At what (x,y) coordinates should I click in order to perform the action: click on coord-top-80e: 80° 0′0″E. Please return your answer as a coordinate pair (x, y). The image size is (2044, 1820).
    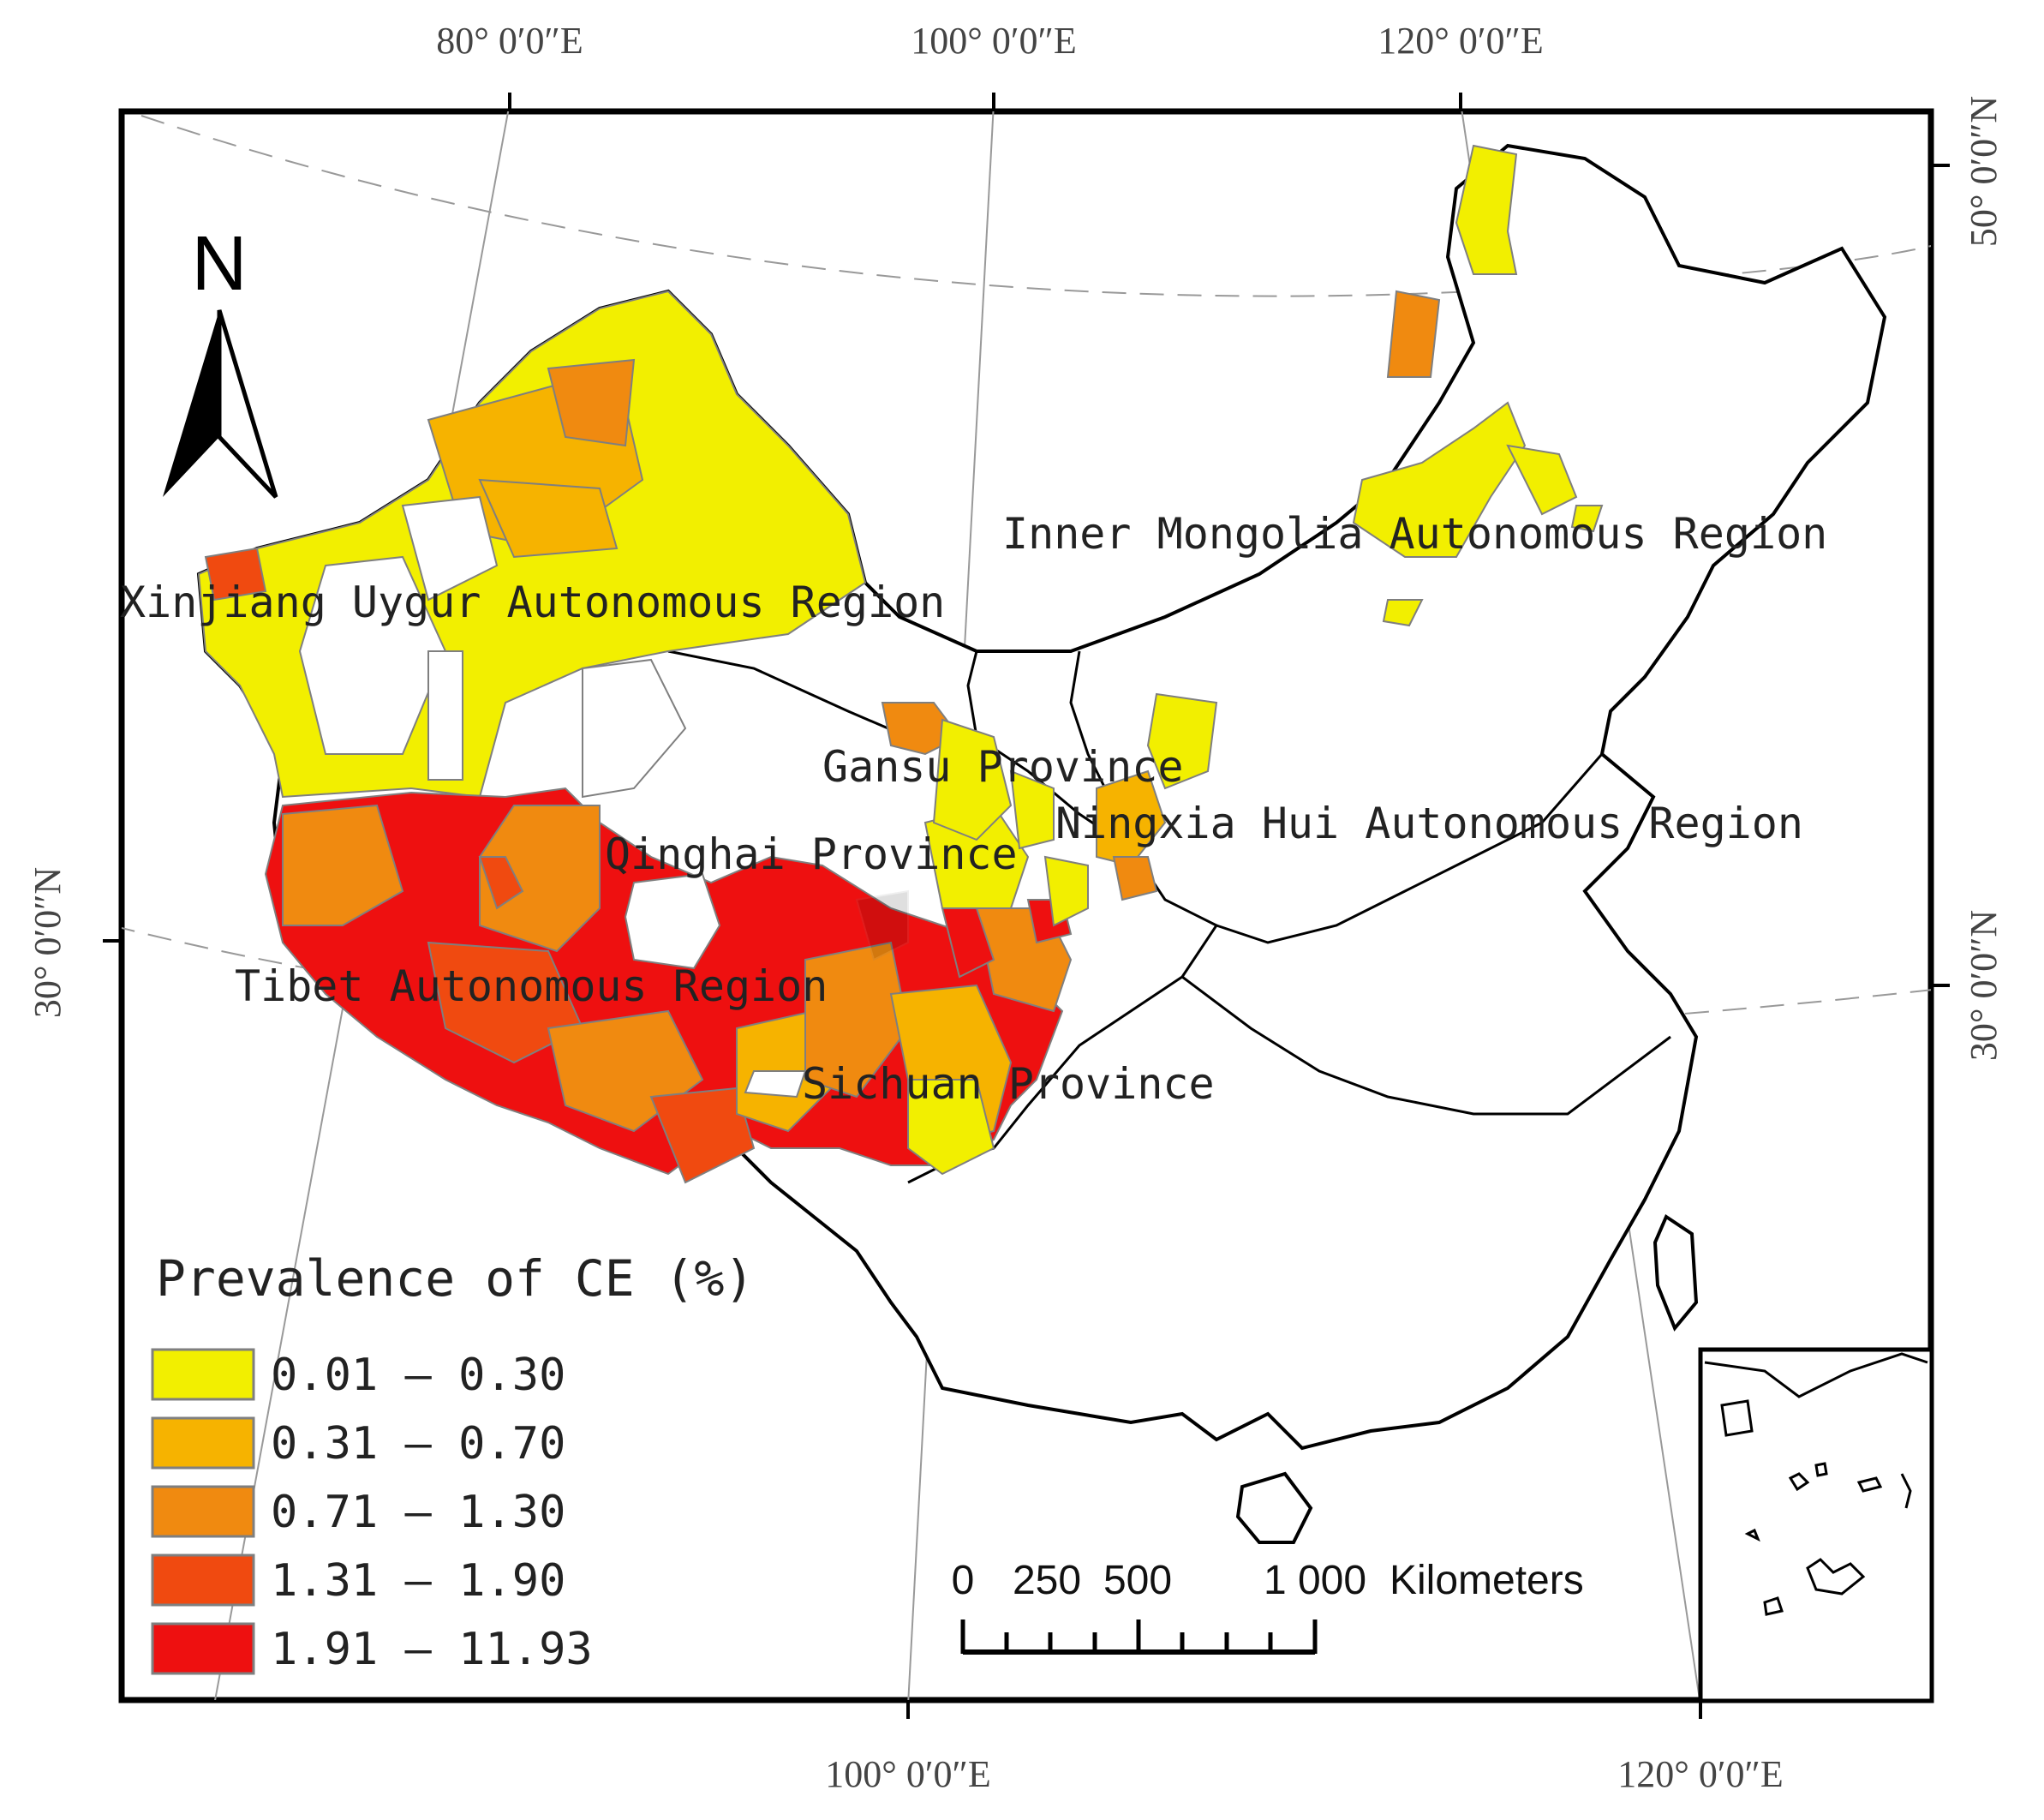
    Looking at the image, I should click on (509, 41).